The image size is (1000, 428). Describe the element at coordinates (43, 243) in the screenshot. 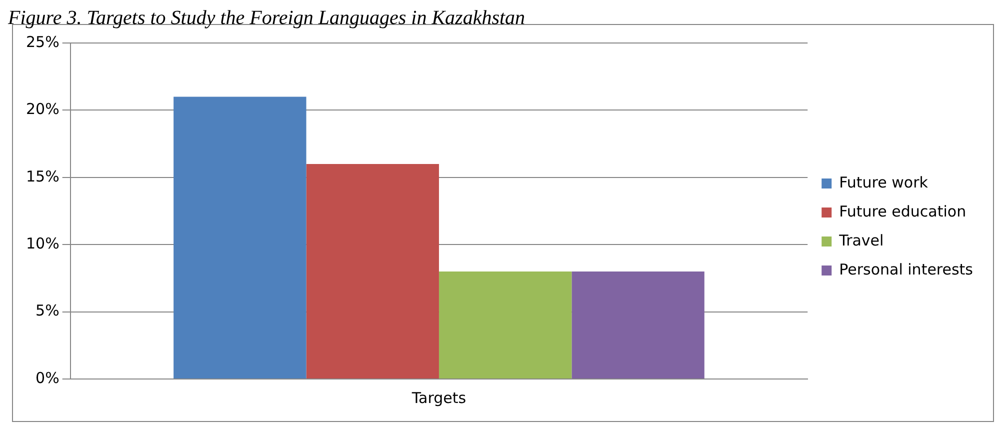

I see `y-tick-label: 10%` at that location.